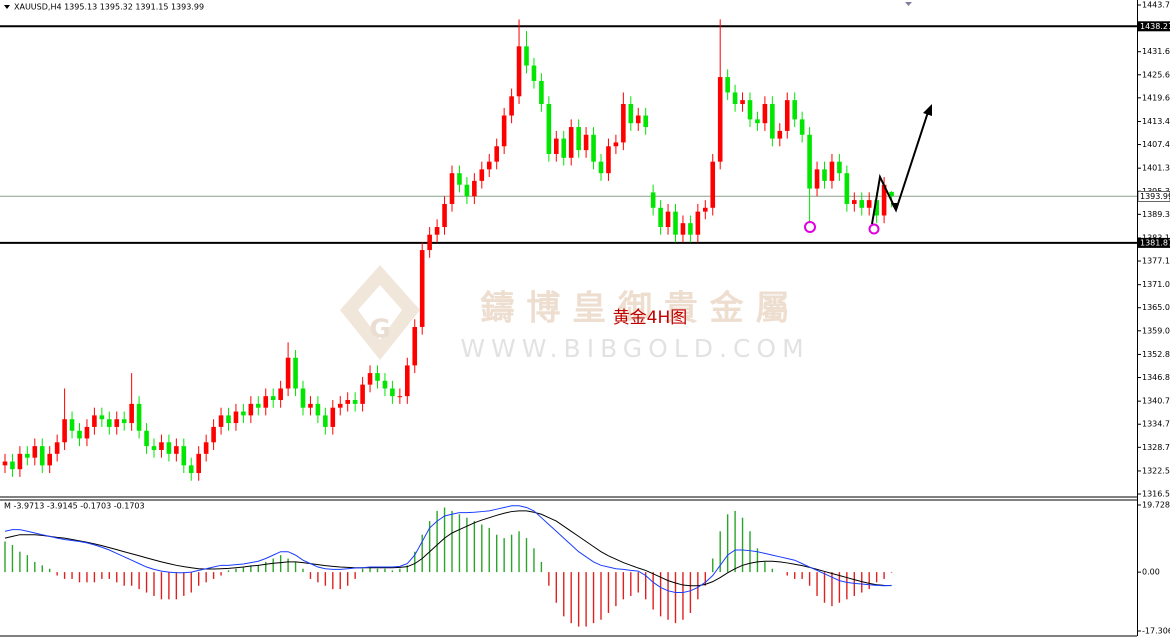 The height and width of the screenshot is (639, 1170). Describe the element at coordinates (1156, 494) in the screenshot. I see `y-tick-label: 1316.55` at that location.